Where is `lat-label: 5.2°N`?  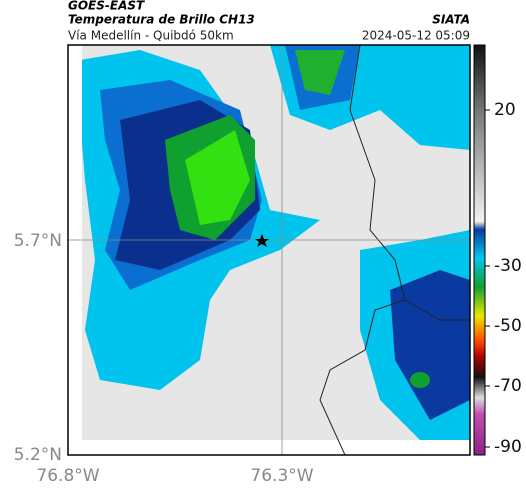 lat-label: 5.2°N is located at coordinates (38, 455).